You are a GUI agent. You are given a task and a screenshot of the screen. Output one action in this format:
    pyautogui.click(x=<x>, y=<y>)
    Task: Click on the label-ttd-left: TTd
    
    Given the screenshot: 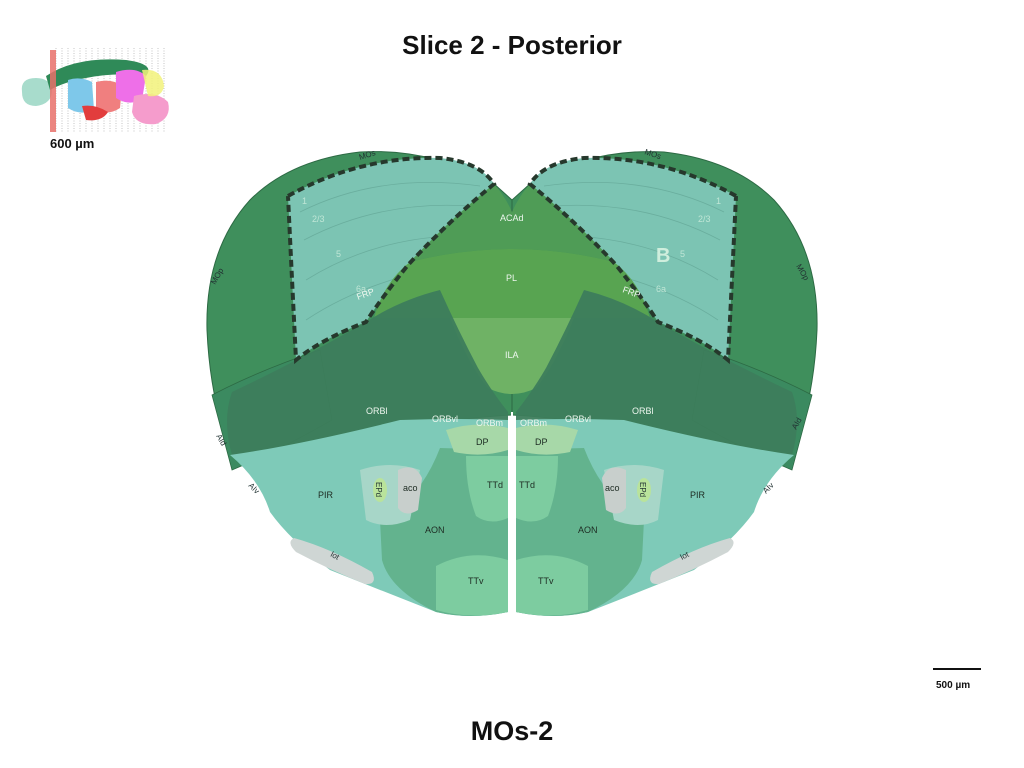 What is the action you would take?
    pyautogui.click(x=495, y=485)
    